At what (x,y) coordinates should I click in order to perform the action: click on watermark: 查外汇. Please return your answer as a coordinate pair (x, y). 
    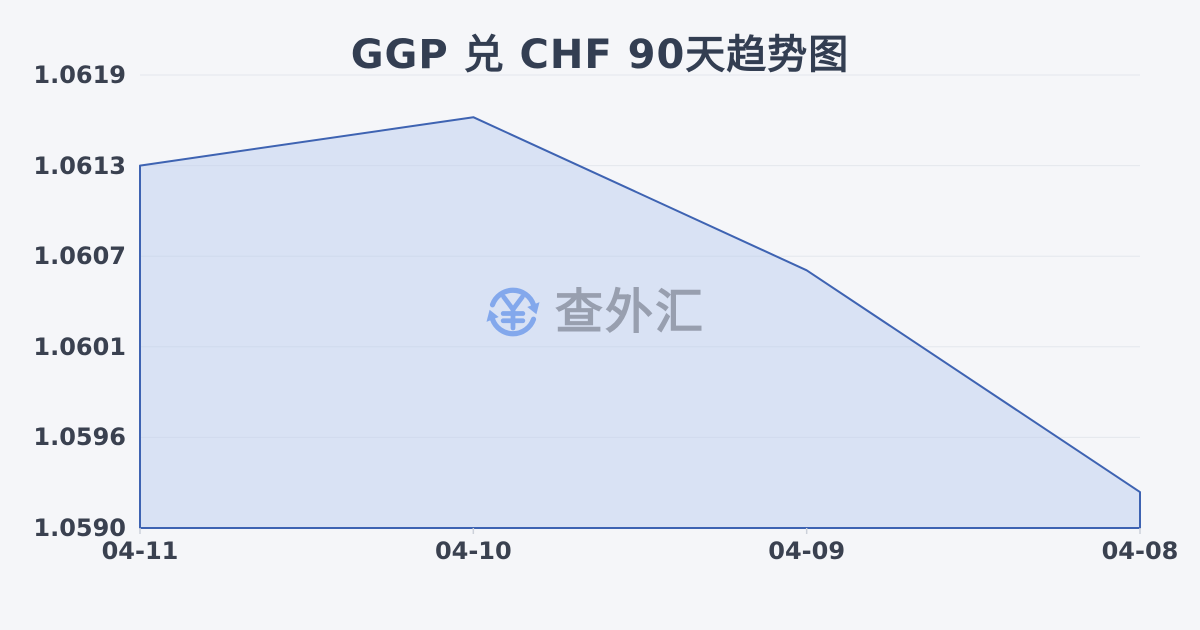
    Looking at the image, I should click on (594, 312).